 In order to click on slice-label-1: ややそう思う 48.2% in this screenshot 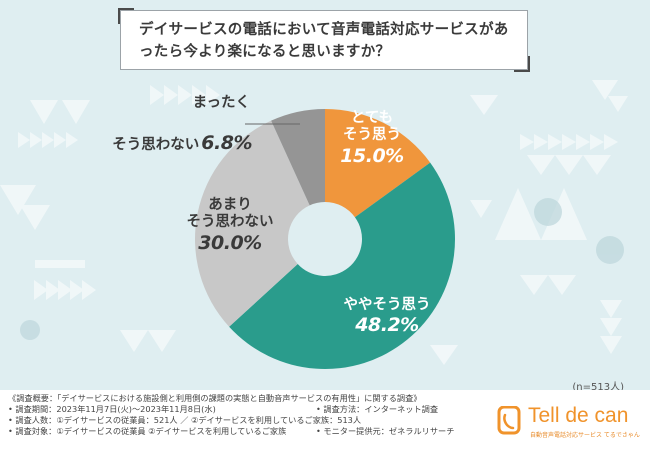, I will do `click(387, 317)`.